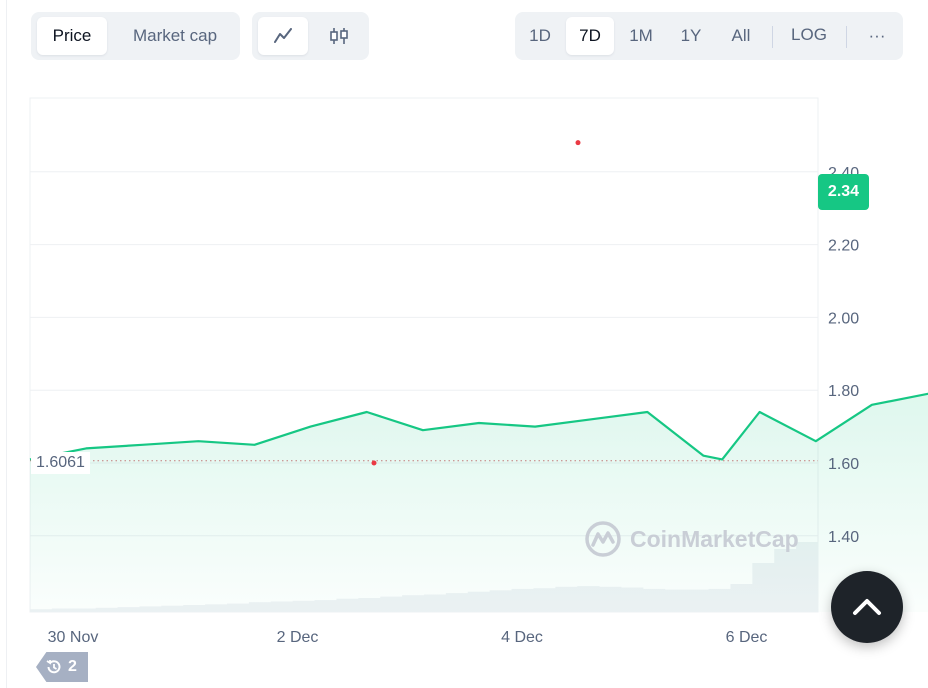 This screenshot has height=688, width=928. Describe the element at coordinates (843, 391) in the screenshot. I see `y-tick-label: 1.80` at that location.